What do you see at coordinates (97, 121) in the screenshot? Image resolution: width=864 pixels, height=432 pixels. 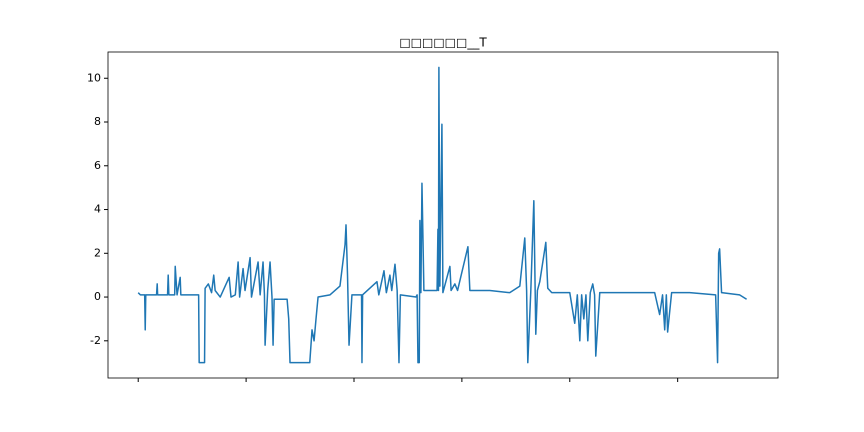 I see `y-tick-label: 8` at bounding box center [97, 121].